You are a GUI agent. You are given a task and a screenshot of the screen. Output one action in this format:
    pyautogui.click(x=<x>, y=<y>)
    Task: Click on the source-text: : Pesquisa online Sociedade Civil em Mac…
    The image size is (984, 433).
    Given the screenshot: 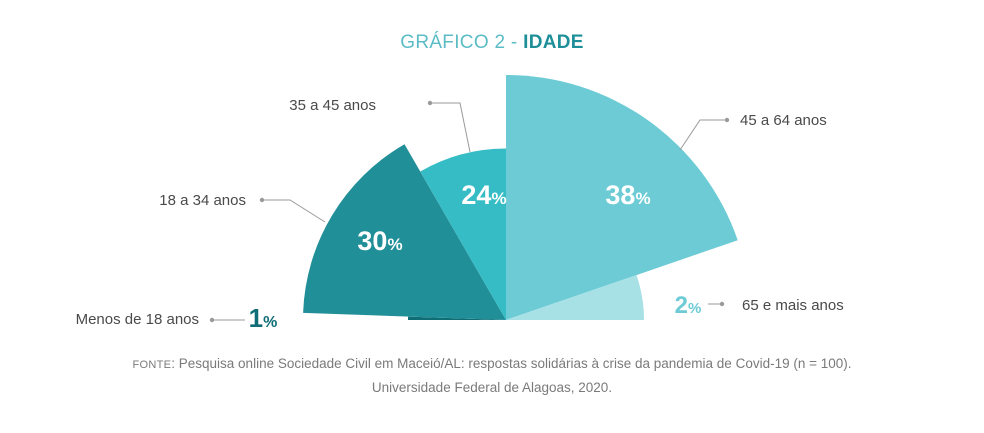 What is the action you would take?
    pyautogui.click(x=511, y=363)
    